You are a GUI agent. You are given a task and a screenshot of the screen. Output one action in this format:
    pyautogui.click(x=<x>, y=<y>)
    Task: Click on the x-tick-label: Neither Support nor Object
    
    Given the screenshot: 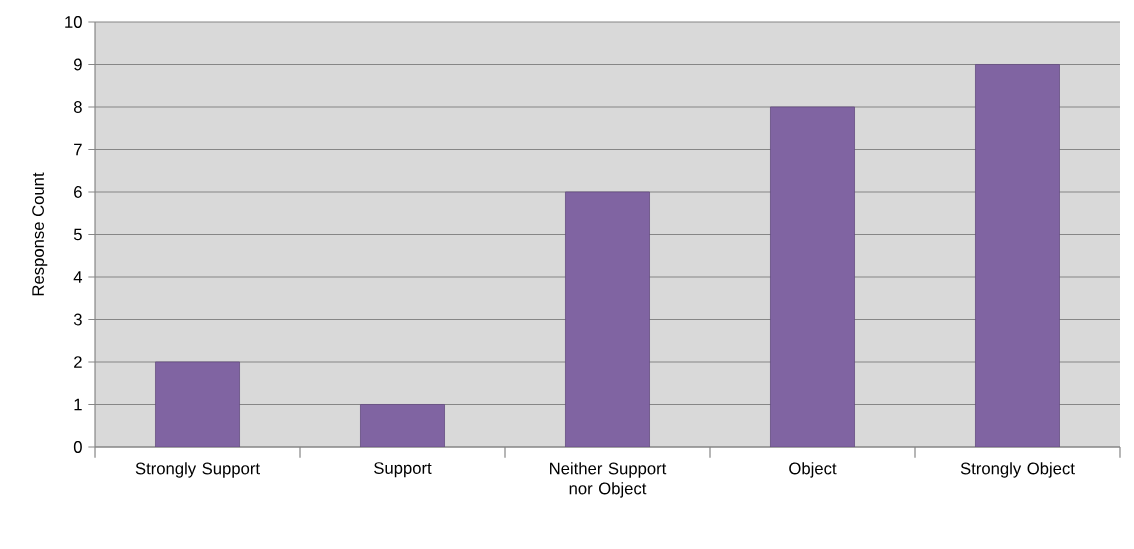 What is the action you would take?
    pyautogui.click(x=608, y=480)
    